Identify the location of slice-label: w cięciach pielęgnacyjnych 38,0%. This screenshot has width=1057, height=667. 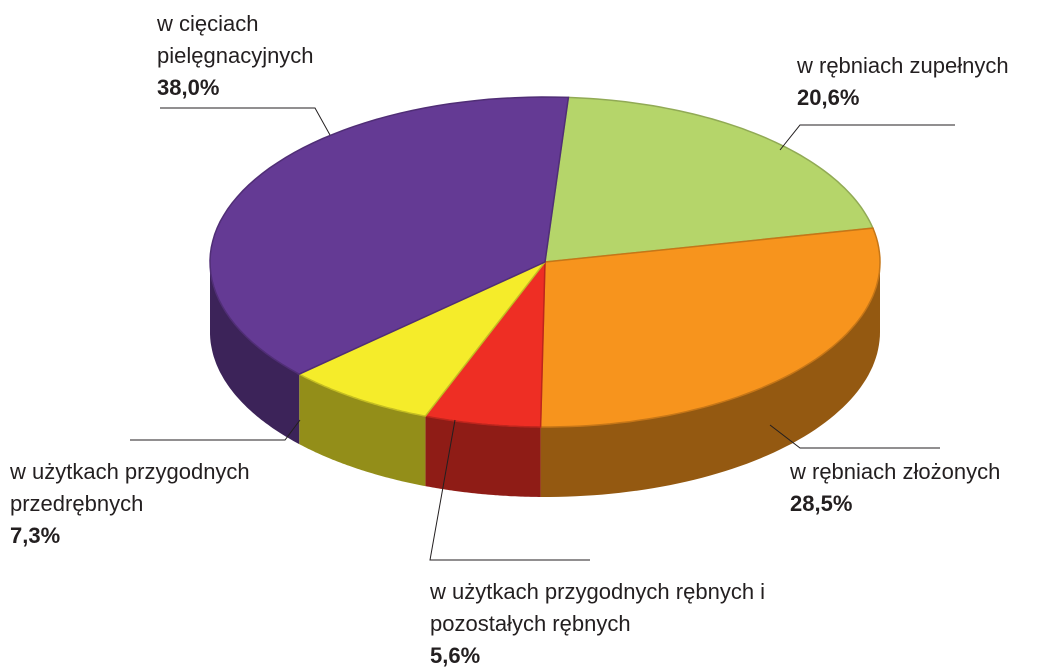
(257, 56).